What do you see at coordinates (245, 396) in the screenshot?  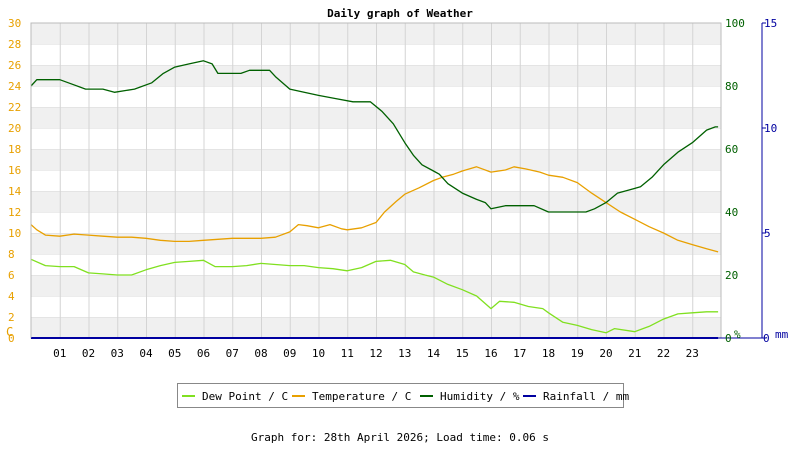 I see `legend-label-dew-point: Dew Point / C` at bounding box center [245, 396].